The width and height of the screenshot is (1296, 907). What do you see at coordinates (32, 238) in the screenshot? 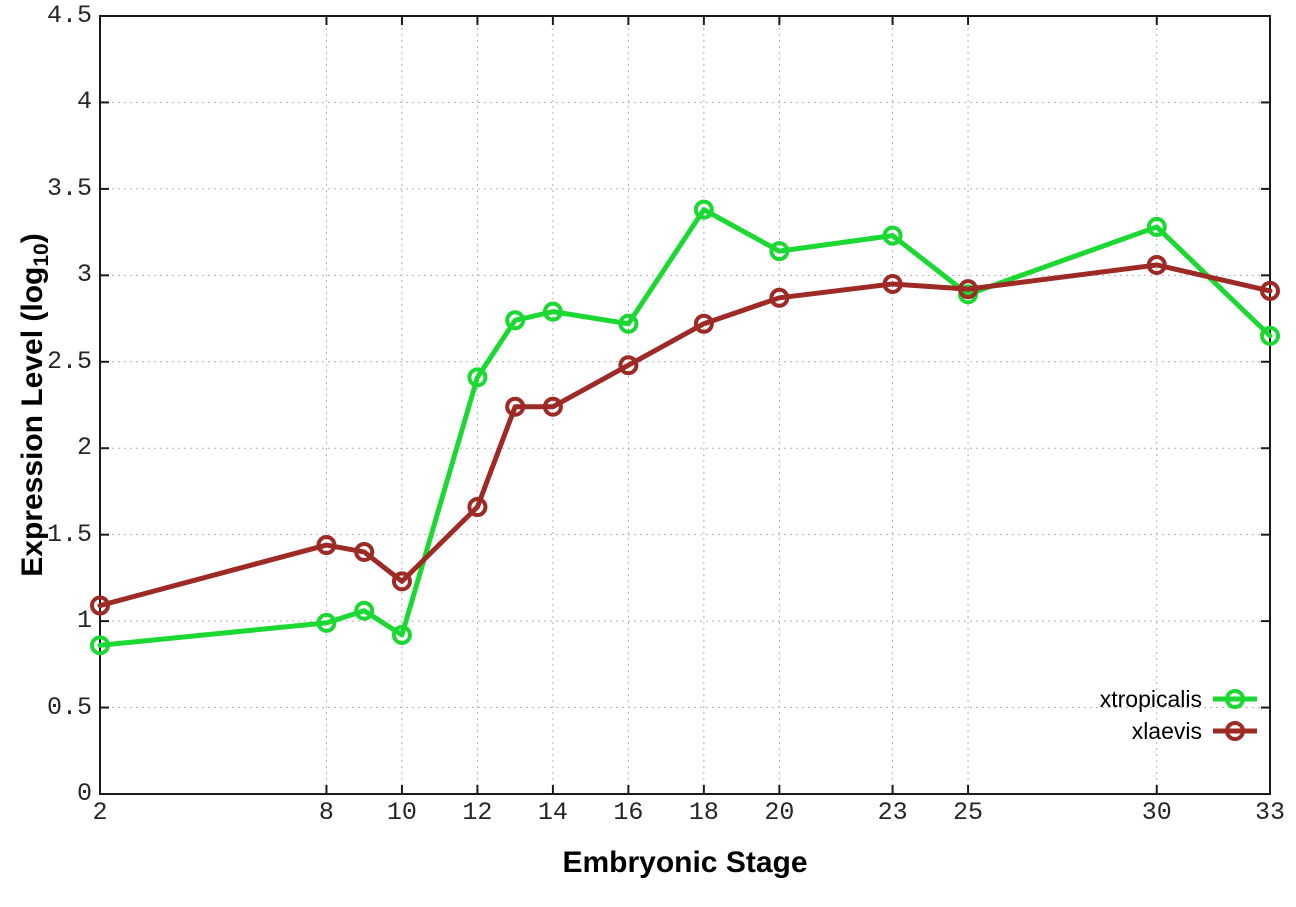
I see `y-axis-title-suffix: )` at bounding box center [32, 238].